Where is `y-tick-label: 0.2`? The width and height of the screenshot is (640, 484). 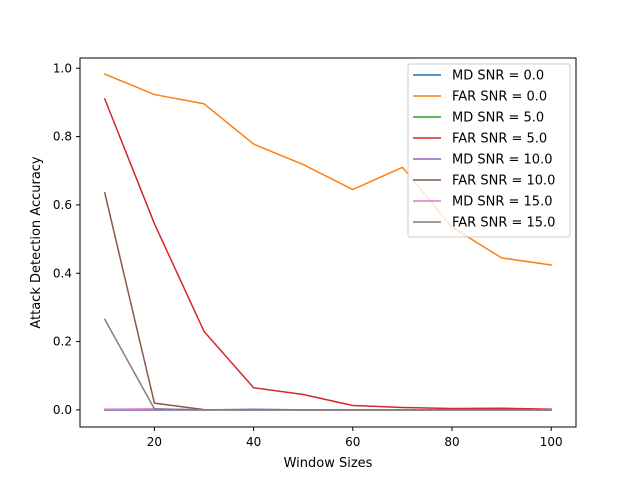
y-tick-label: 0.2 is located at coordinates (62, 342).